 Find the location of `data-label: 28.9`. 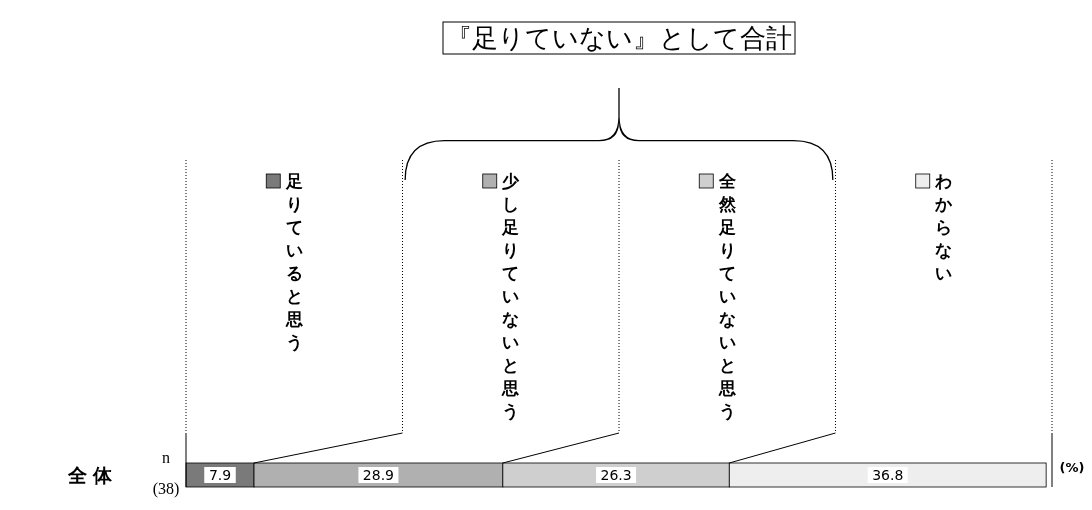

data-label: 28.9 is located at coordinates (378, 475).